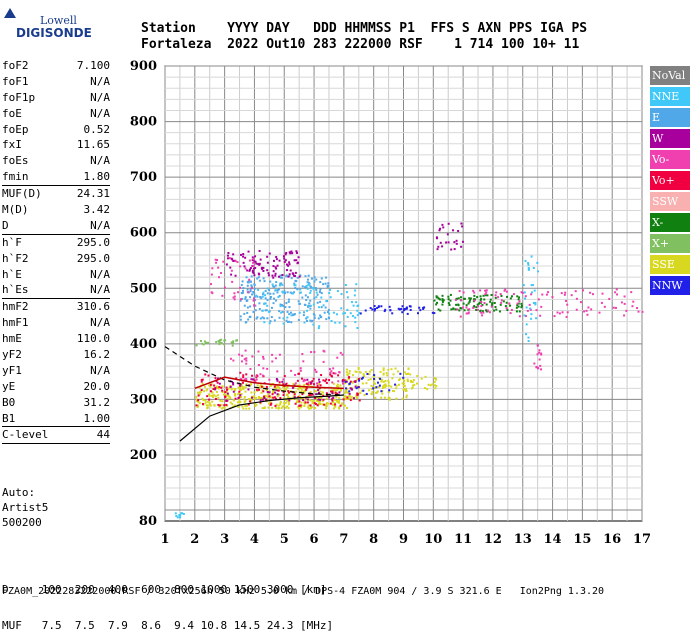 The width and height of the screenshot is (700, 644). I want to click on param-value: 20.0, so click(97, 386).